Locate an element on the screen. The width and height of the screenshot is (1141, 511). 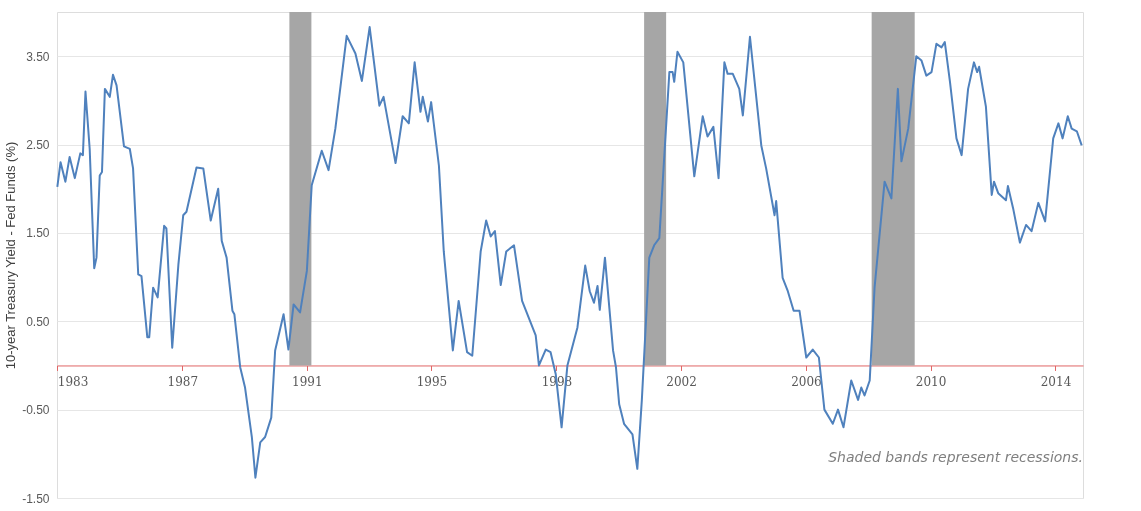
x-tick-label: 1991 is located at coordinates (307, 381).